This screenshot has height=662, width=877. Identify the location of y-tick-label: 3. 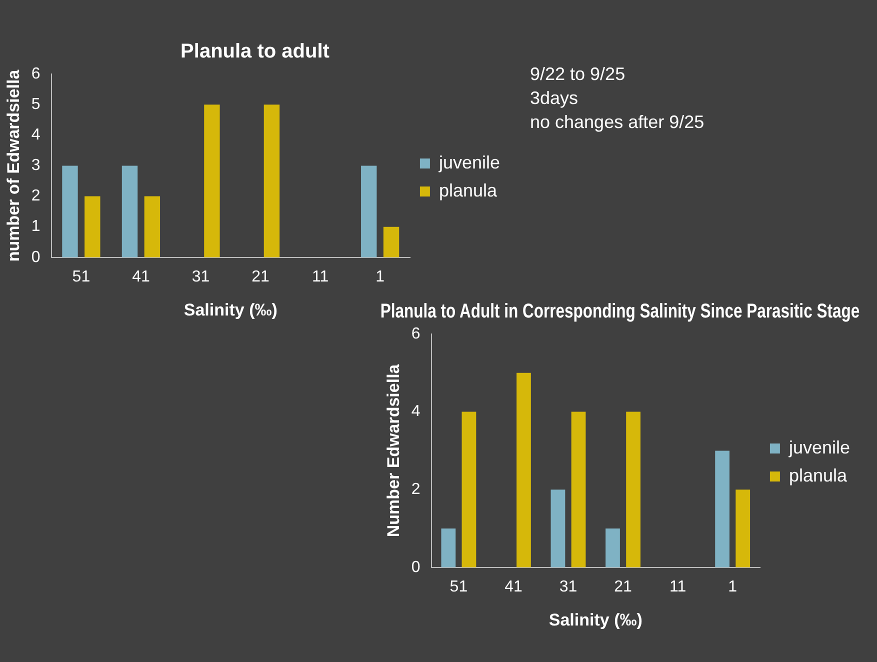
(35, 165).